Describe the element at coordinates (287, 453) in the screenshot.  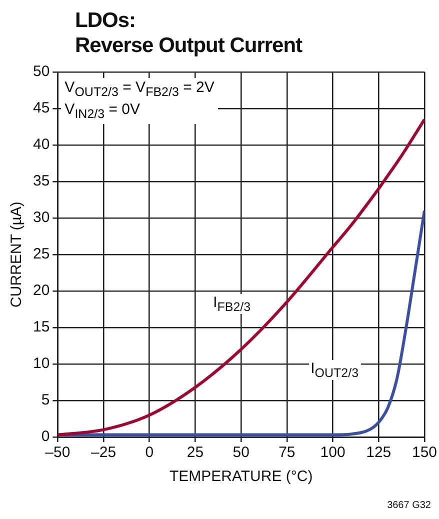
I see `x-tick-label: 75` at that location.